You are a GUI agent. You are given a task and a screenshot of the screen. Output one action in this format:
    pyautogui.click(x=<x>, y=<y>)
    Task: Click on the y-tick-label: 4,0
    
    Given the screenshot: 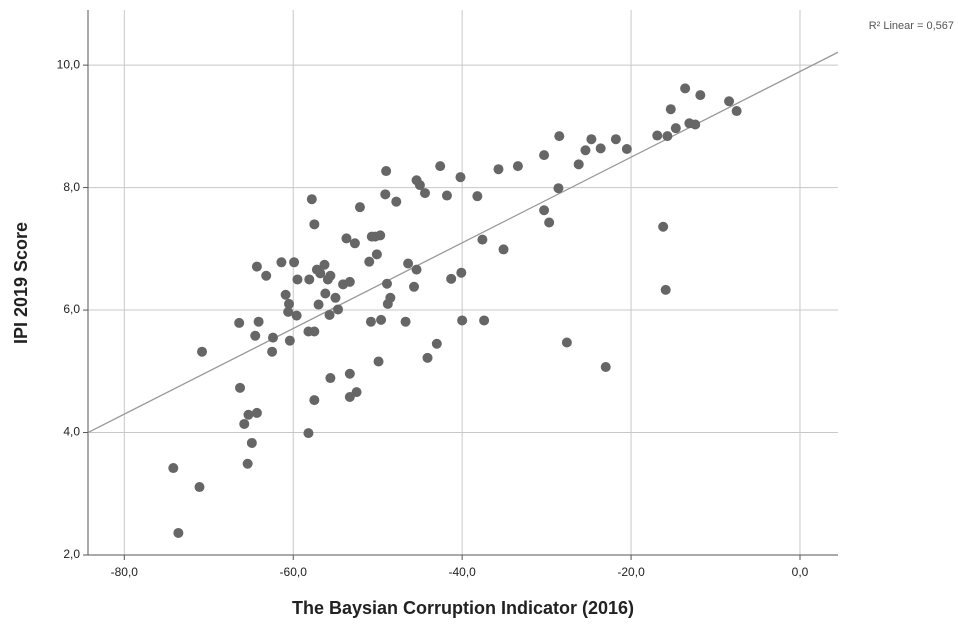 What is the action you would take?
    pyautogui.click(x=71, y=432)
    